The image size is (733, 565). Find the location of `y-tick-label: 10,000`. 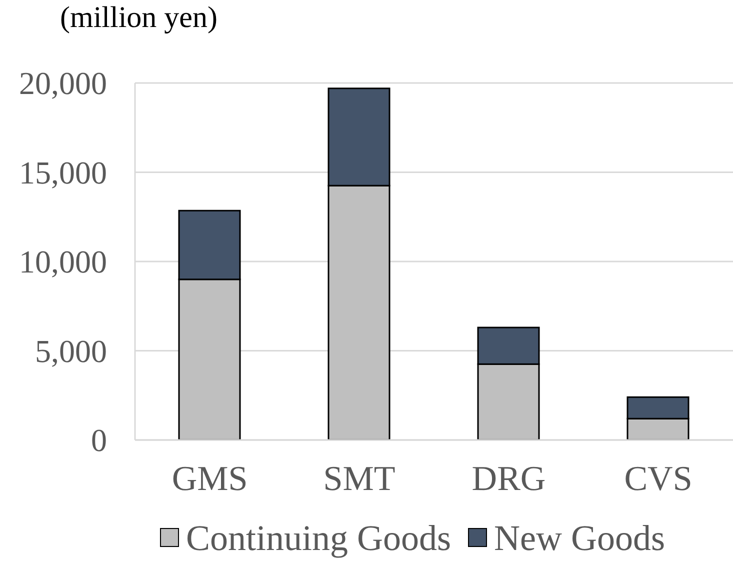

y-tick-label: 10,000 is located at coordinates (63, 262).